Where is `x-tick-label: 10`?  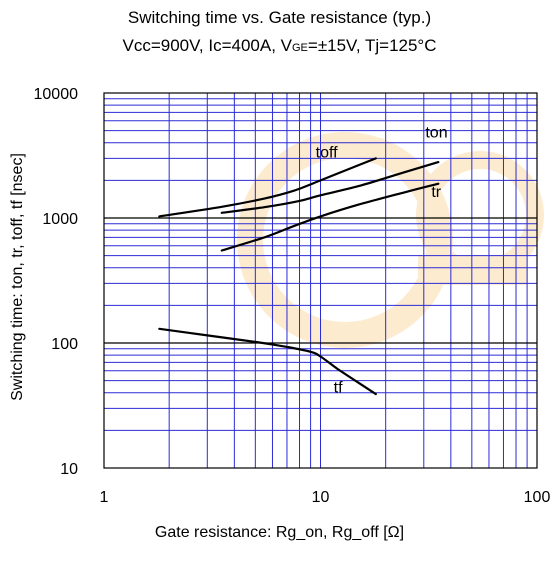 x-tick-label: 10 is located at coordinates (321, 497).